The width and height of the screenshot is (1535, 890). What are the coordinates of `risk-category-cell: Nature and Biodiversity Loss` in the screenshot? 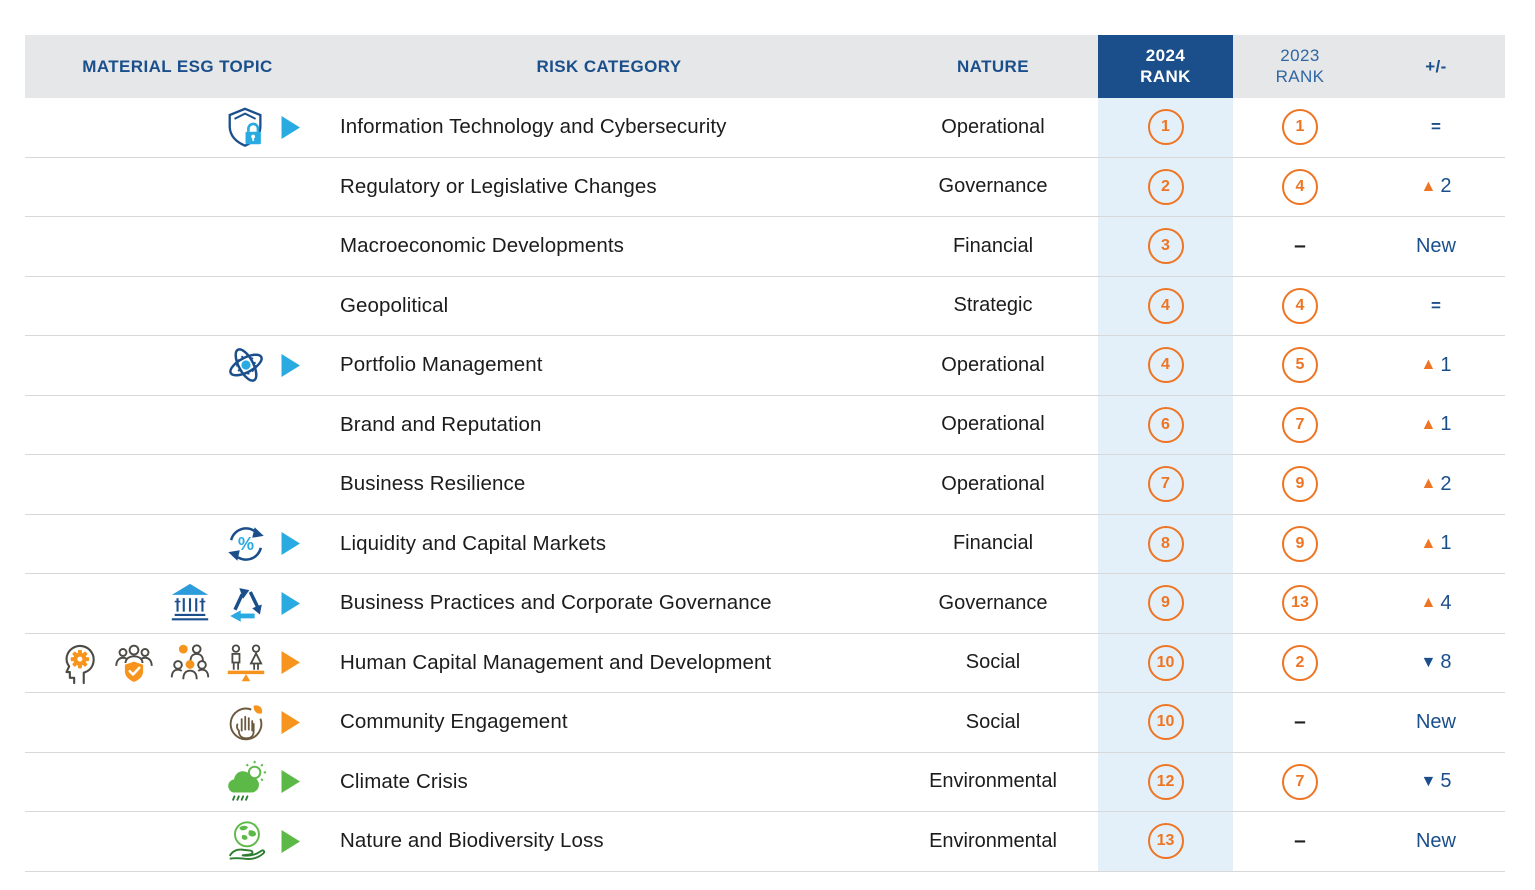 It's located at (609, 841).